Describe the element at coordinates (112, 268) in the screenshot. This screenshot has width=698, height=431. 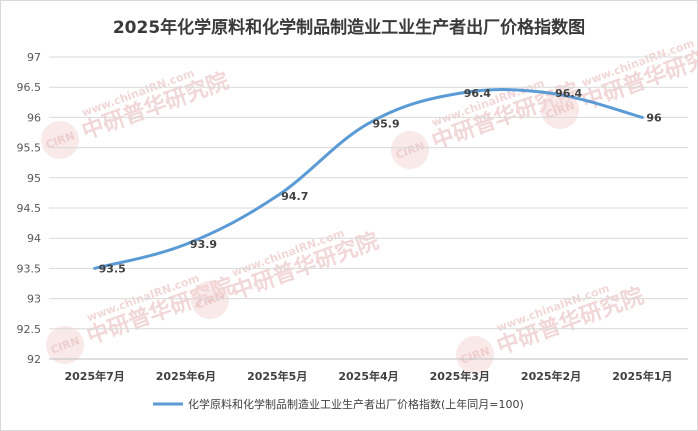
I see `data-label: 93.5` at that location.